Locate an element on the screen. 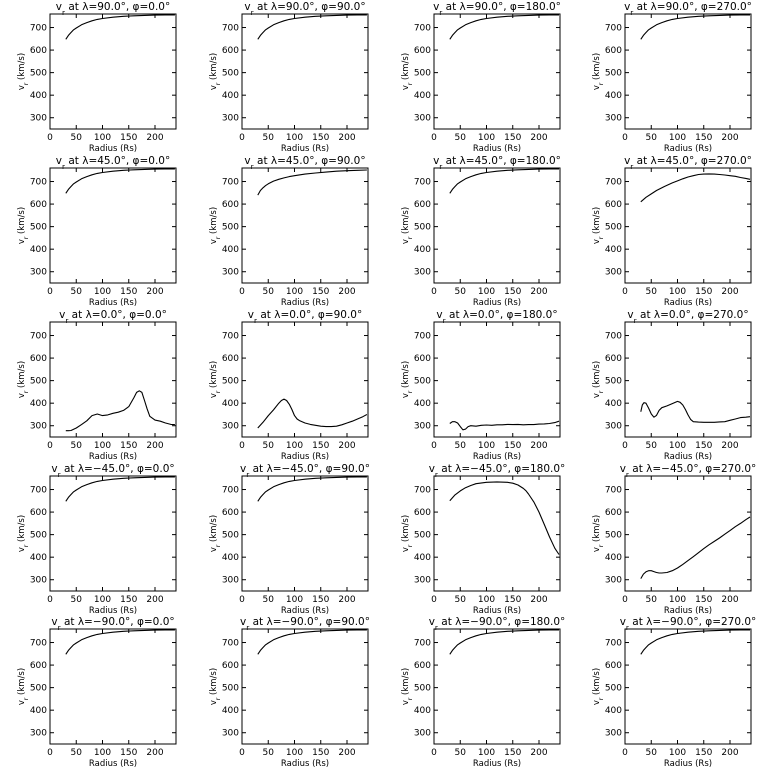 This screenshot has width=768, height=768. panel-title-rest: at λ=−90.0°, φ=90.0° is located at coordinates (309, 622).